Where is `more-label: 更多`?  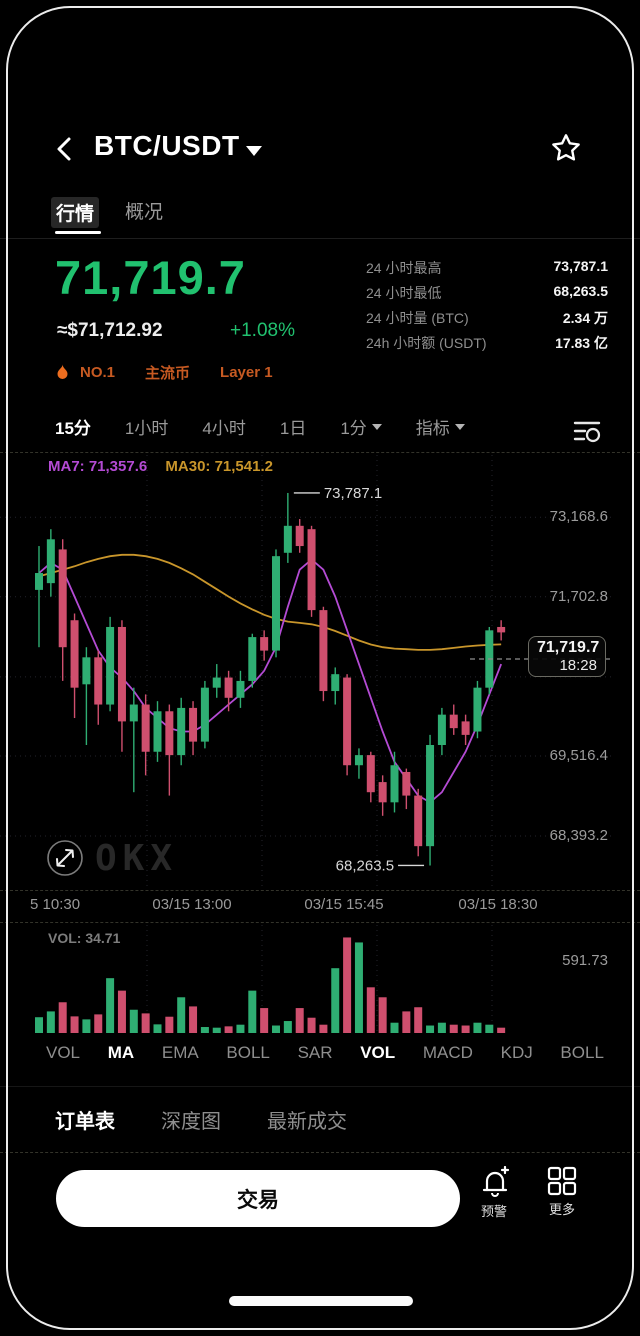 more-label: 更多 is located at coordinates (561, 1209).